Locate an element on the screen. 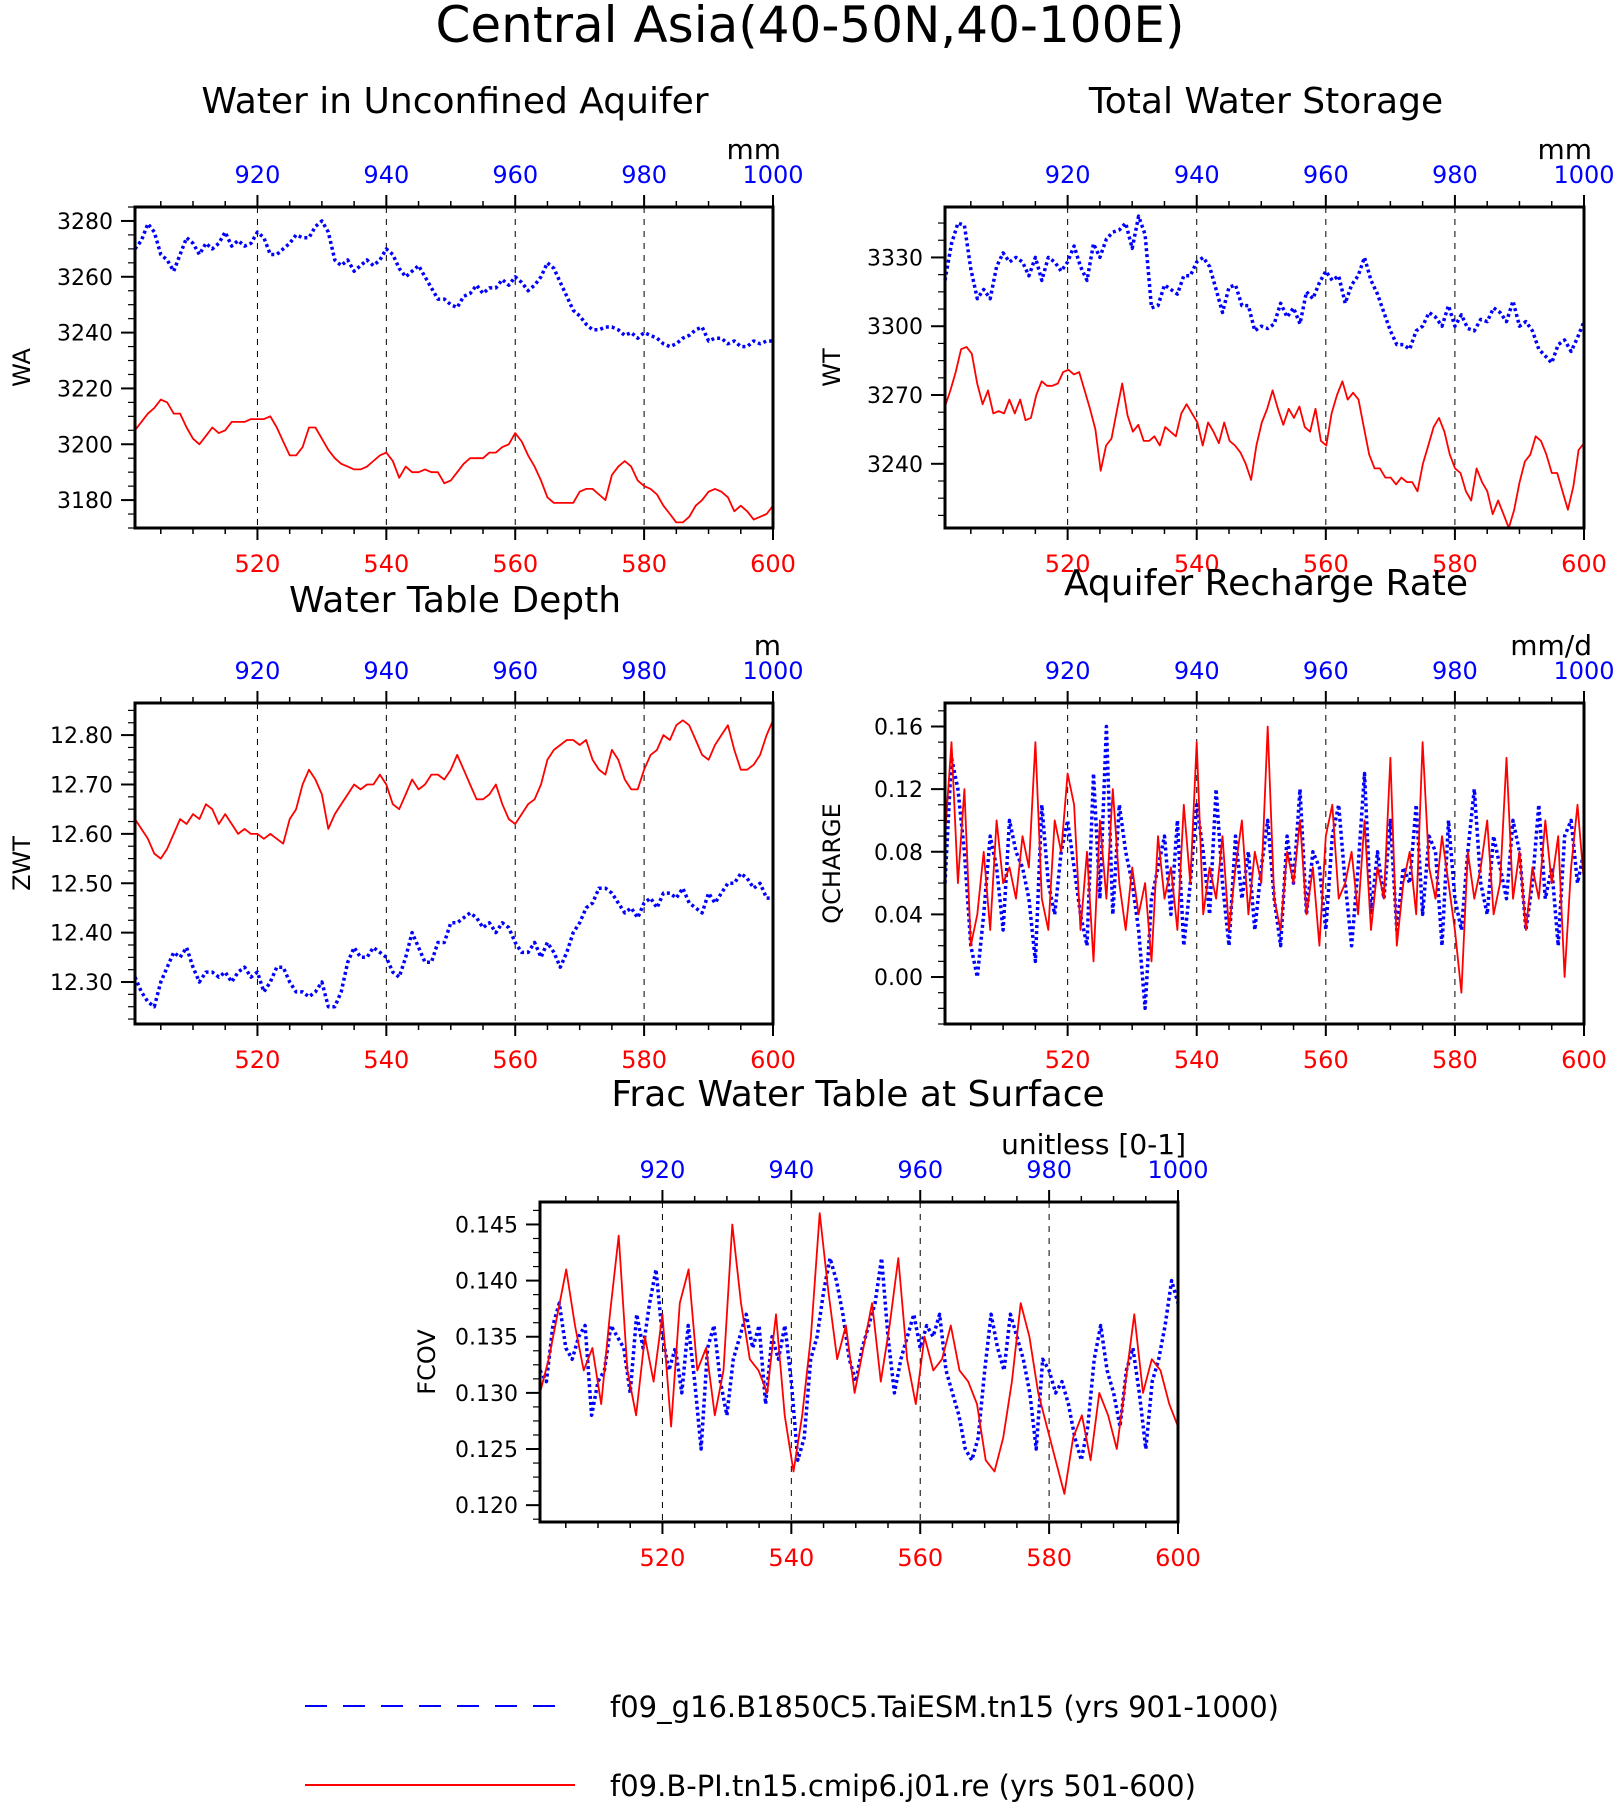  y-tick-label: 0.130 is located at coordinates (486, 1394).